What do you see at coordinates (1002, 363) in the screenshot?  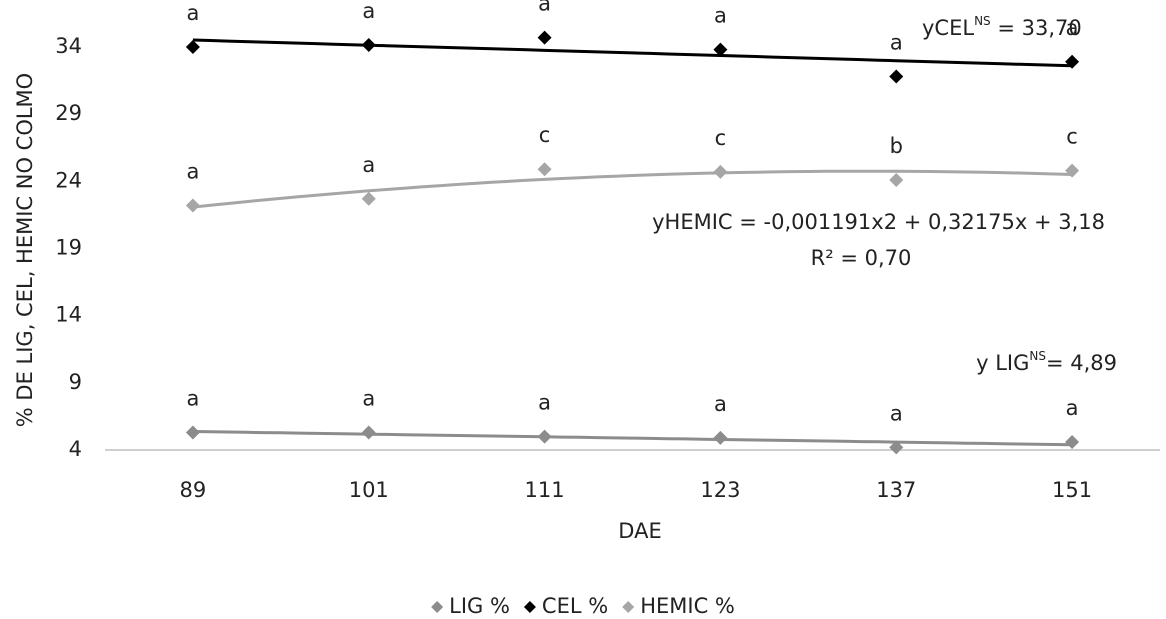 I see `annotation-text: y LIG` at bounding box center [1002, 363].